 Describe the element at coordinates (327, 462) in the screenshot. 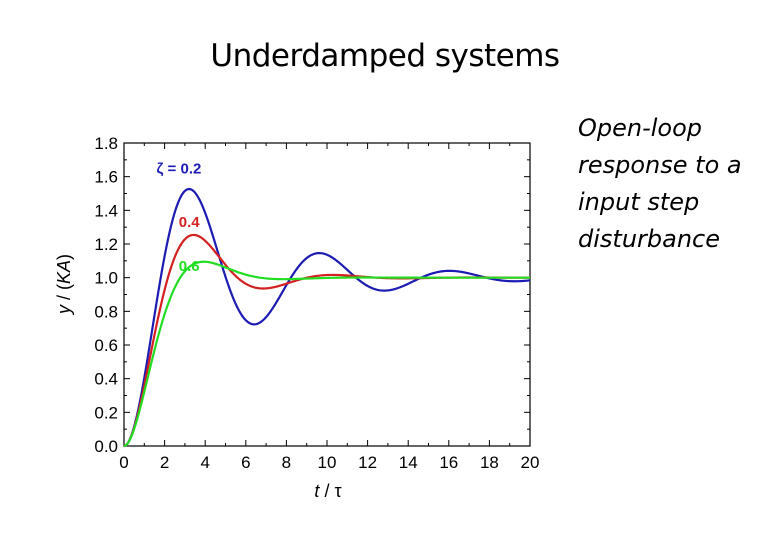

I see `x-tick-label: 10` at that location.